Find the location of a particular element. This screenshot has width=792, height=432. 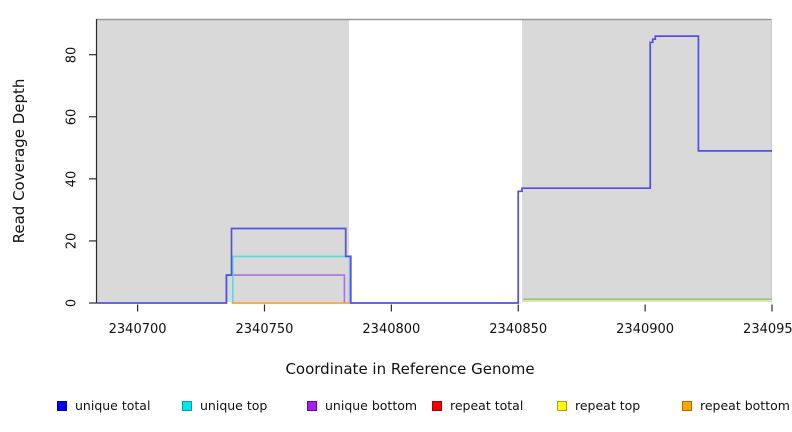

legend-swatch-icon-unique-bottom is located at coordinates (312, 406).